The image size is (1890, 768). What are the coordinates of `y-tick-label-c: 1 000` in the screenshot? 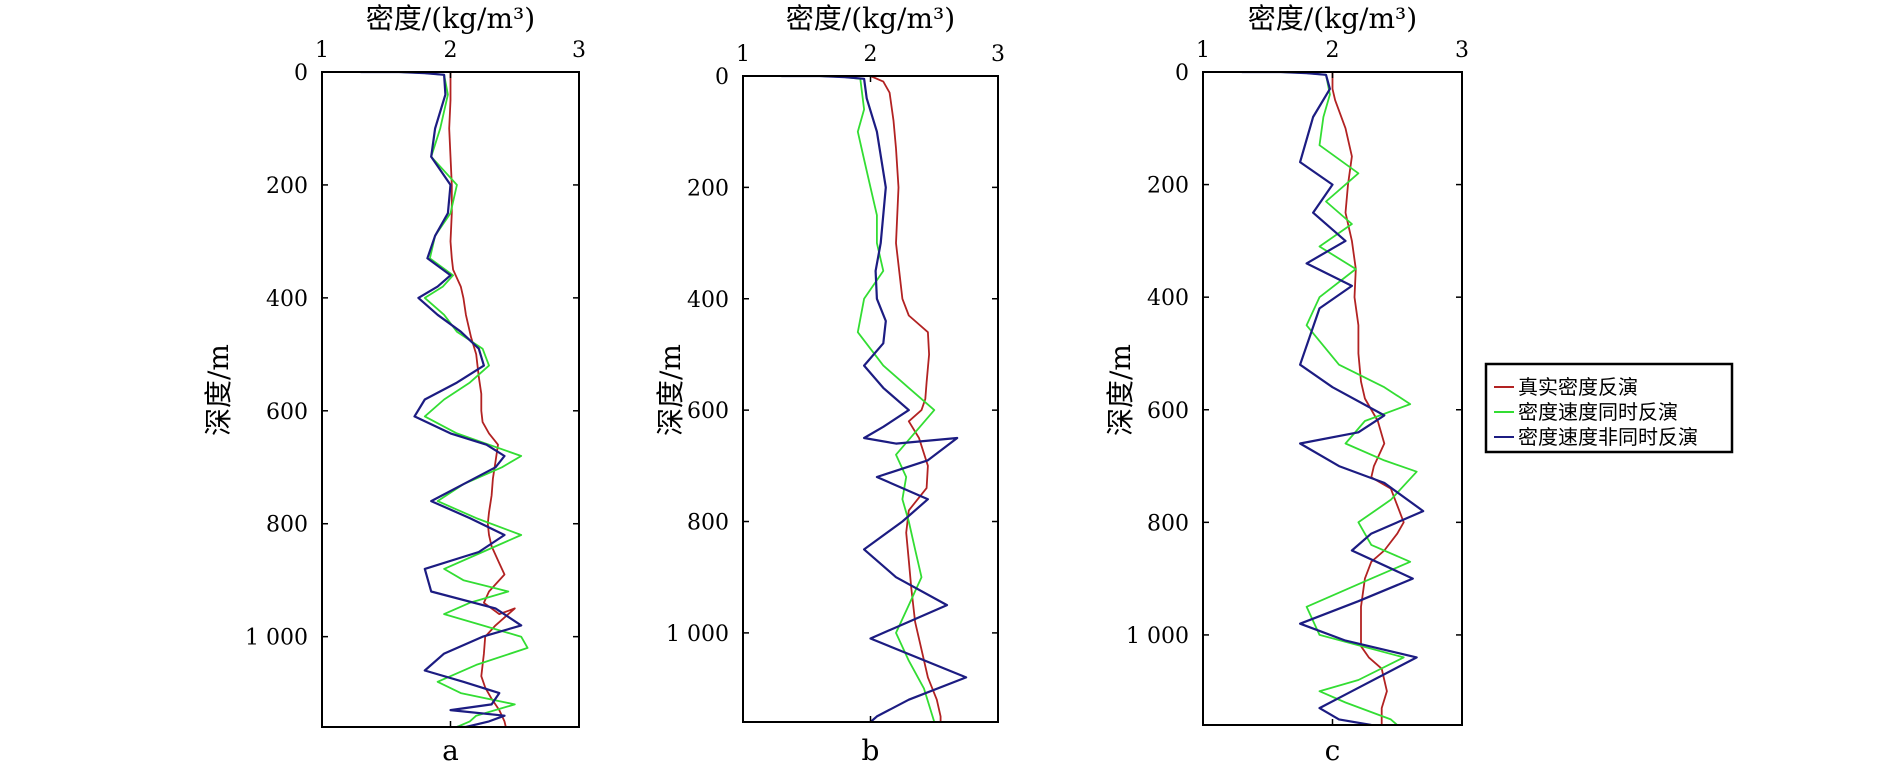 It's located at (1157, 636).